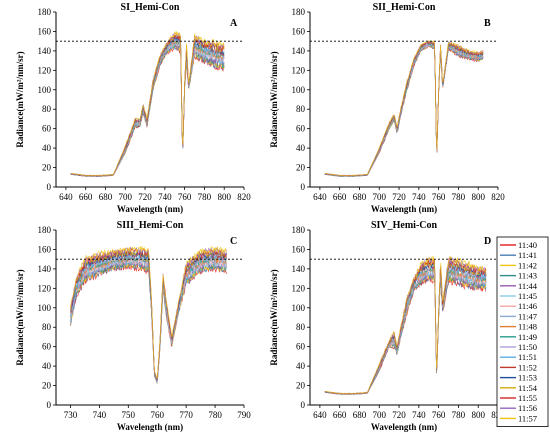 The width and height of the screenshot is (550, 436). I want to click on legend-label: 11:55, so click(527, 398).